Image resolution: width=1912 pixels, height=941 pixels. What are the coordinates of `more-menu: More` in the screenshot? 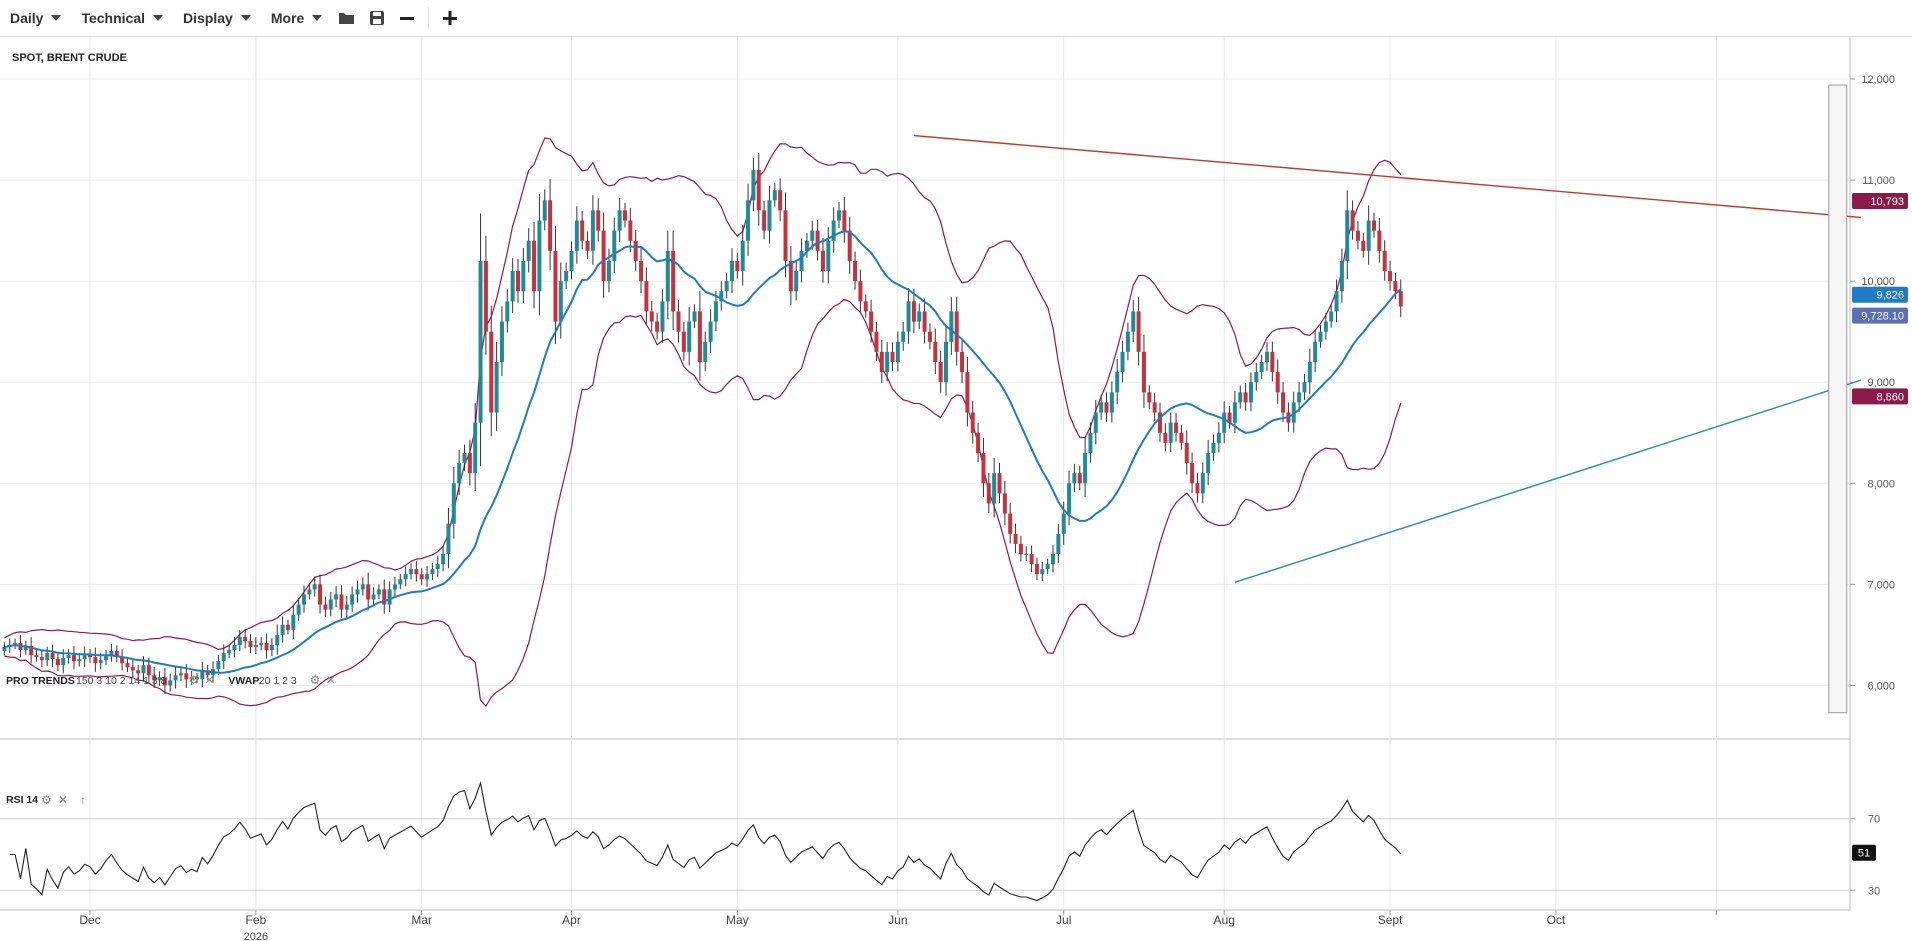 It's located at (296, 18).